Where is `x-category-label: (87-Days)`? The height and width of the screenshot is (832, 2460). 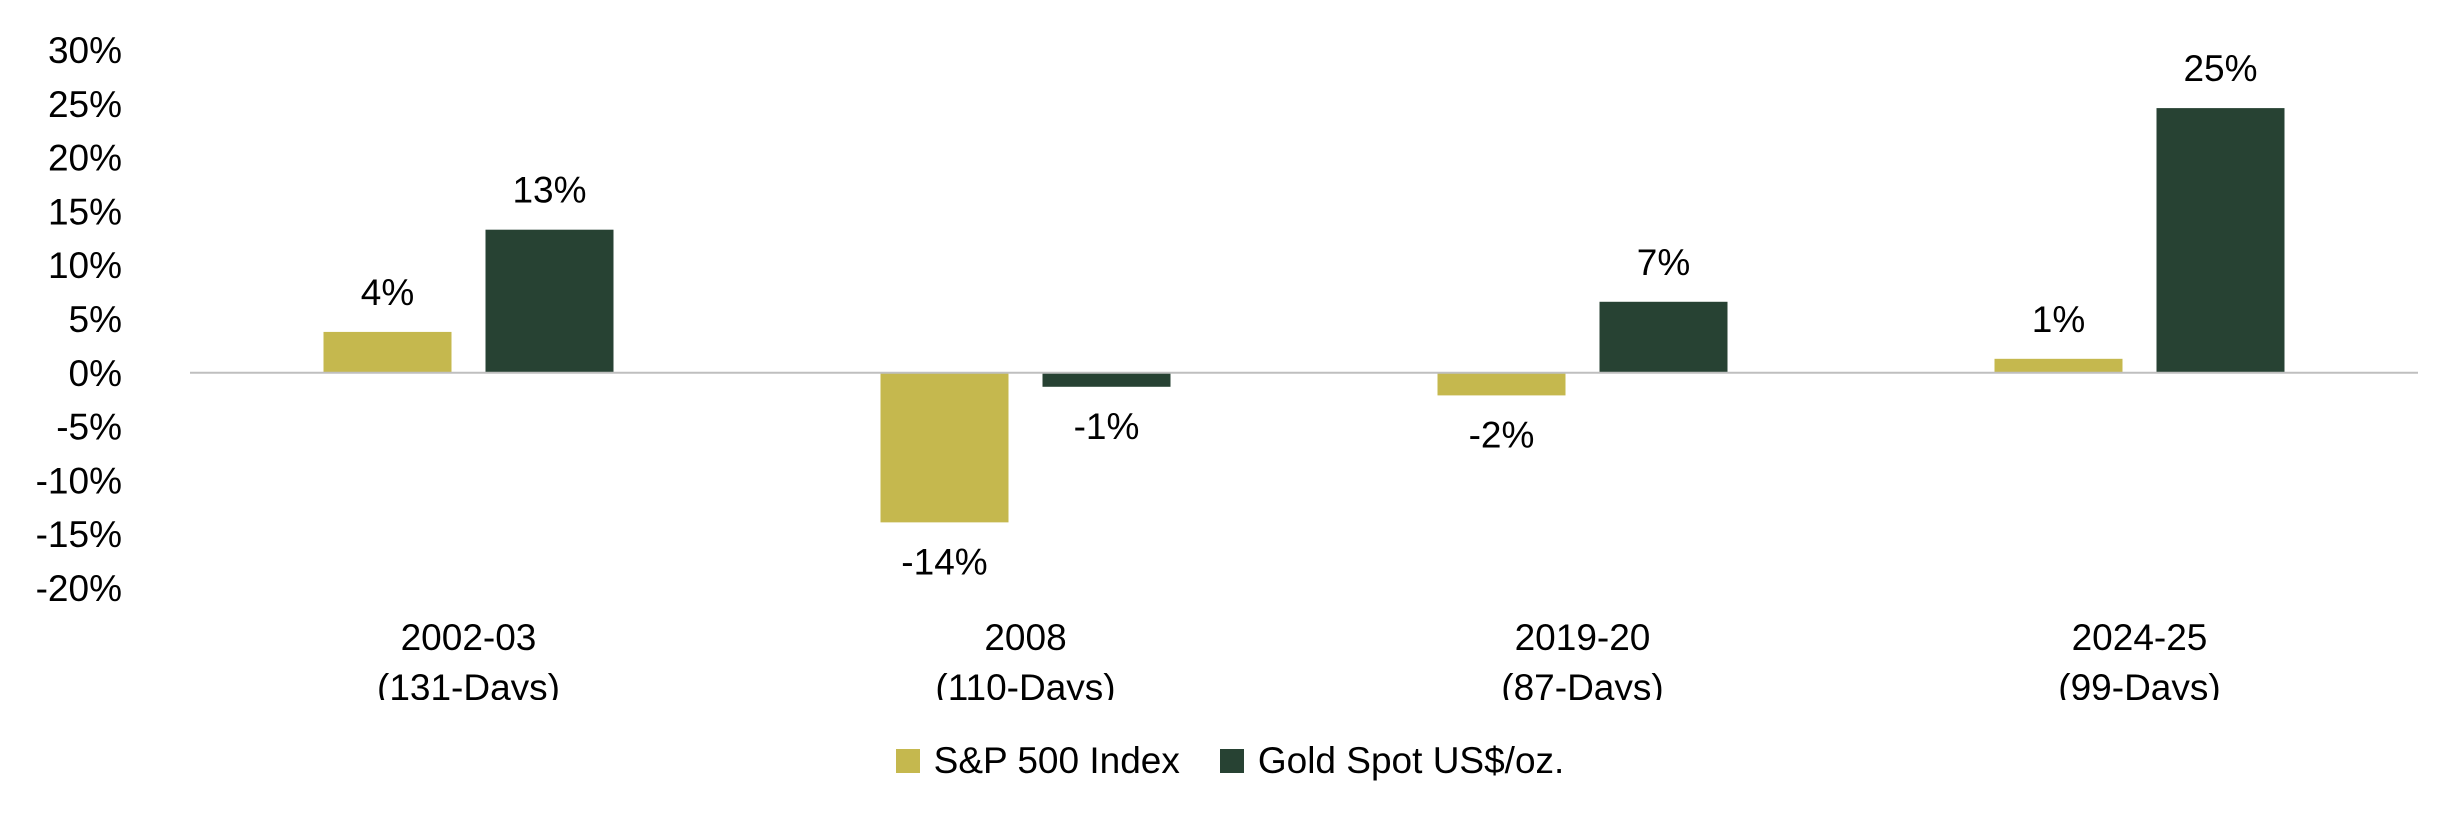 x-category-label: (87-Days) is located at coordinates (1582, 683).